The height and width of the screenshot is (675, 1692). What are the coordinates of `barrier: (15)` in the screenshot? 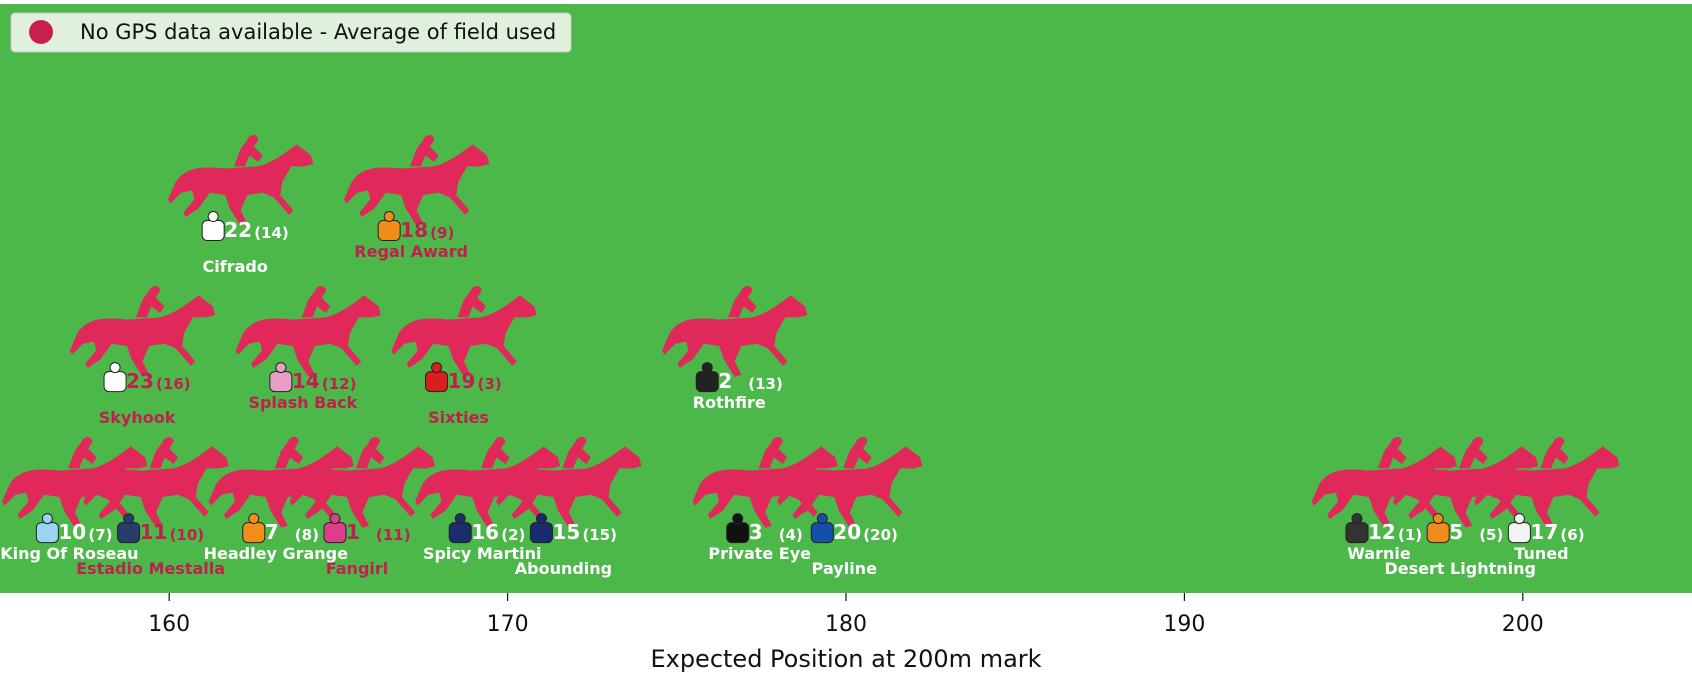 It's located at (599, 535).